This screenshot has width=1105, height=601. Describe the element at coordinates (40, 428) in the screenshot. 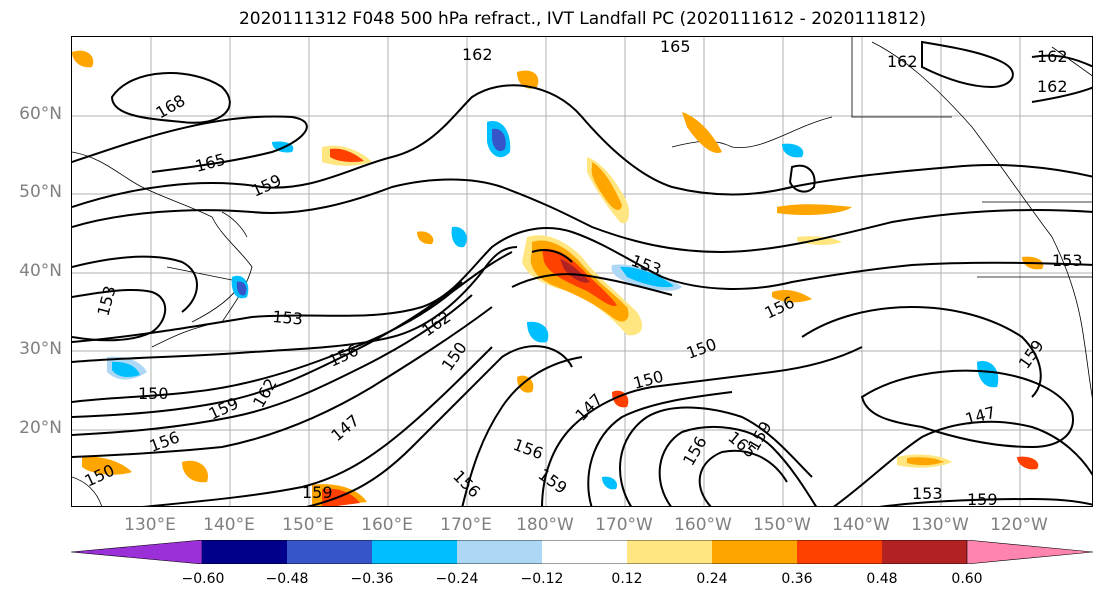

I see `lat-label-20n: 20°N` at that location.